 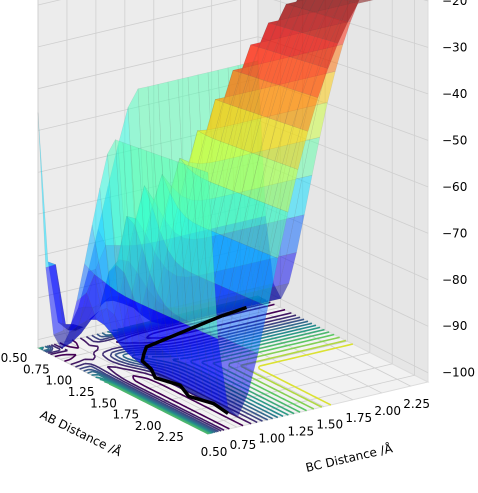 I want to click on y-tick-label: 1.00, so click(x=272, y=438).